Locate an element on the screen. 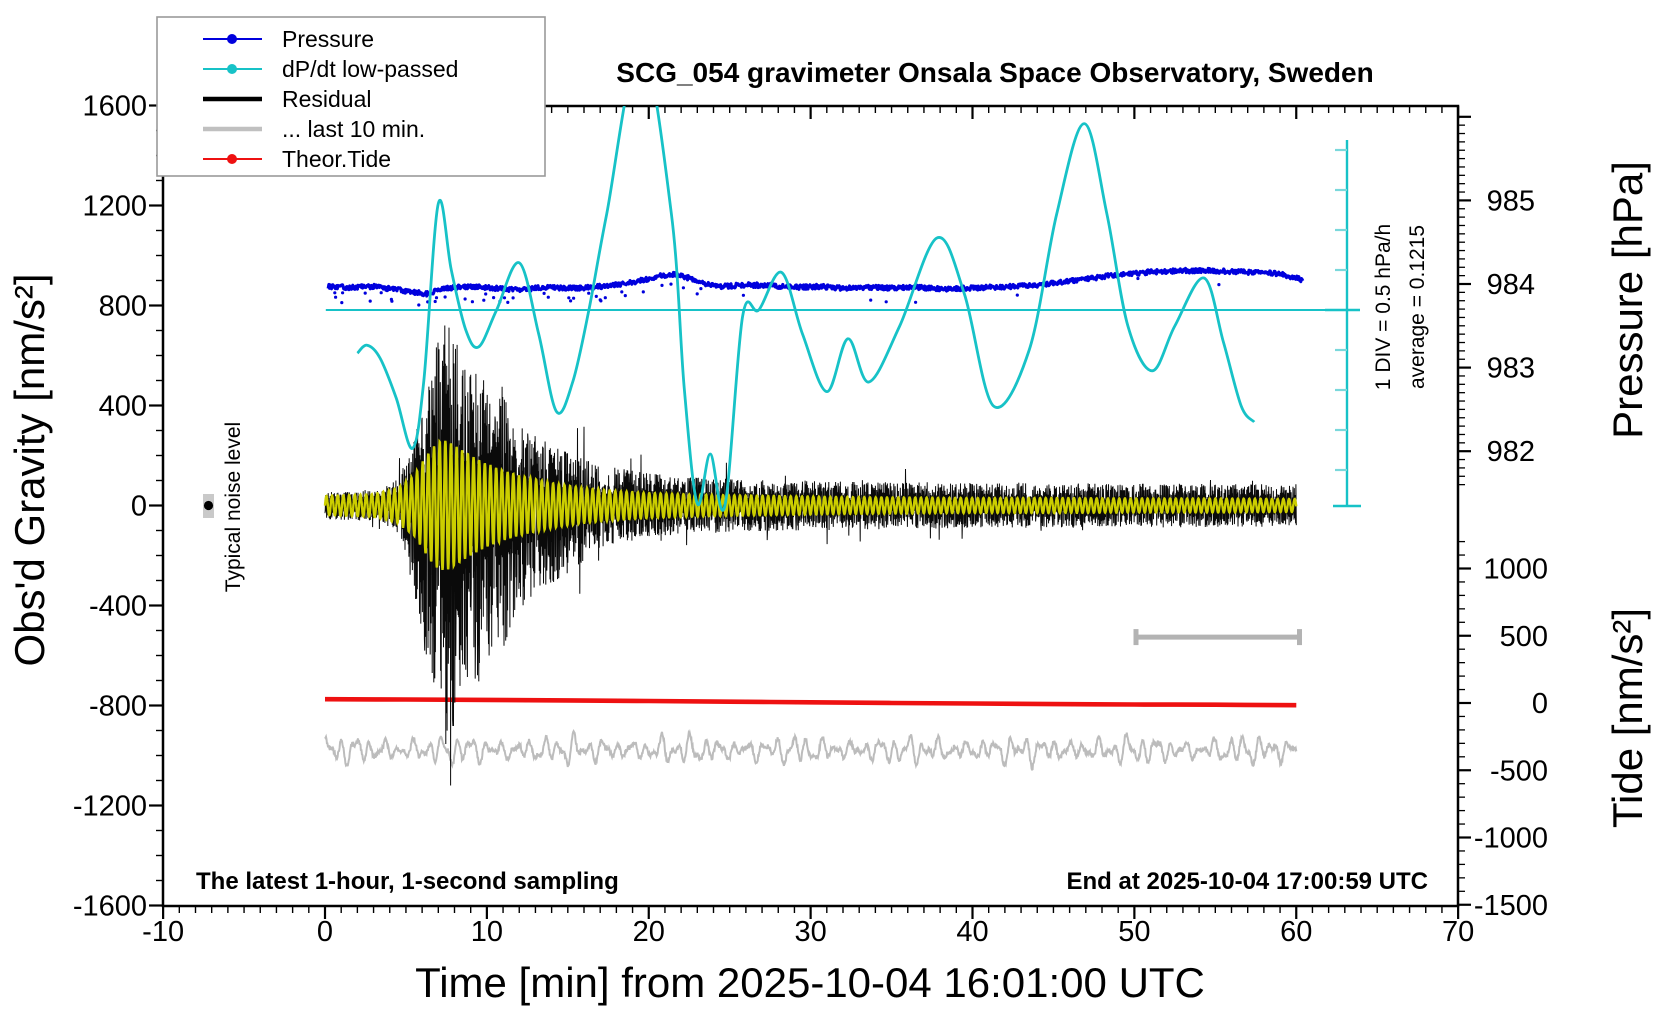  legend-item-pressure: Pressure is located at coordinates (288, 39).